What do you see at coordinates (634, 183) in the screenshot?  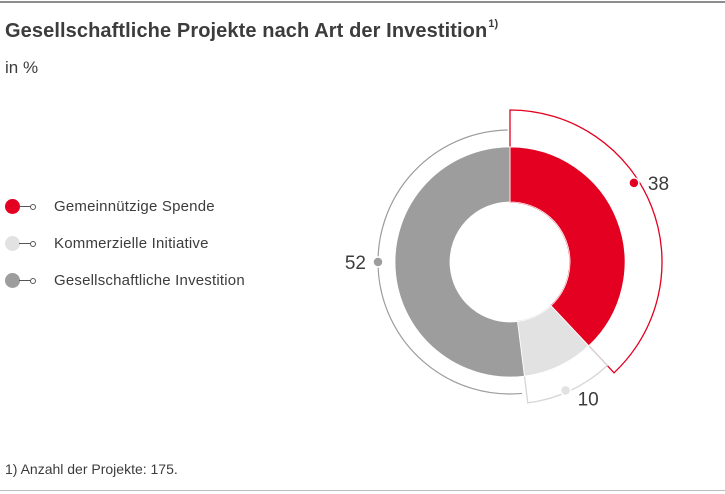 I see `value-dot-spende` at bounding box center [634, 183].